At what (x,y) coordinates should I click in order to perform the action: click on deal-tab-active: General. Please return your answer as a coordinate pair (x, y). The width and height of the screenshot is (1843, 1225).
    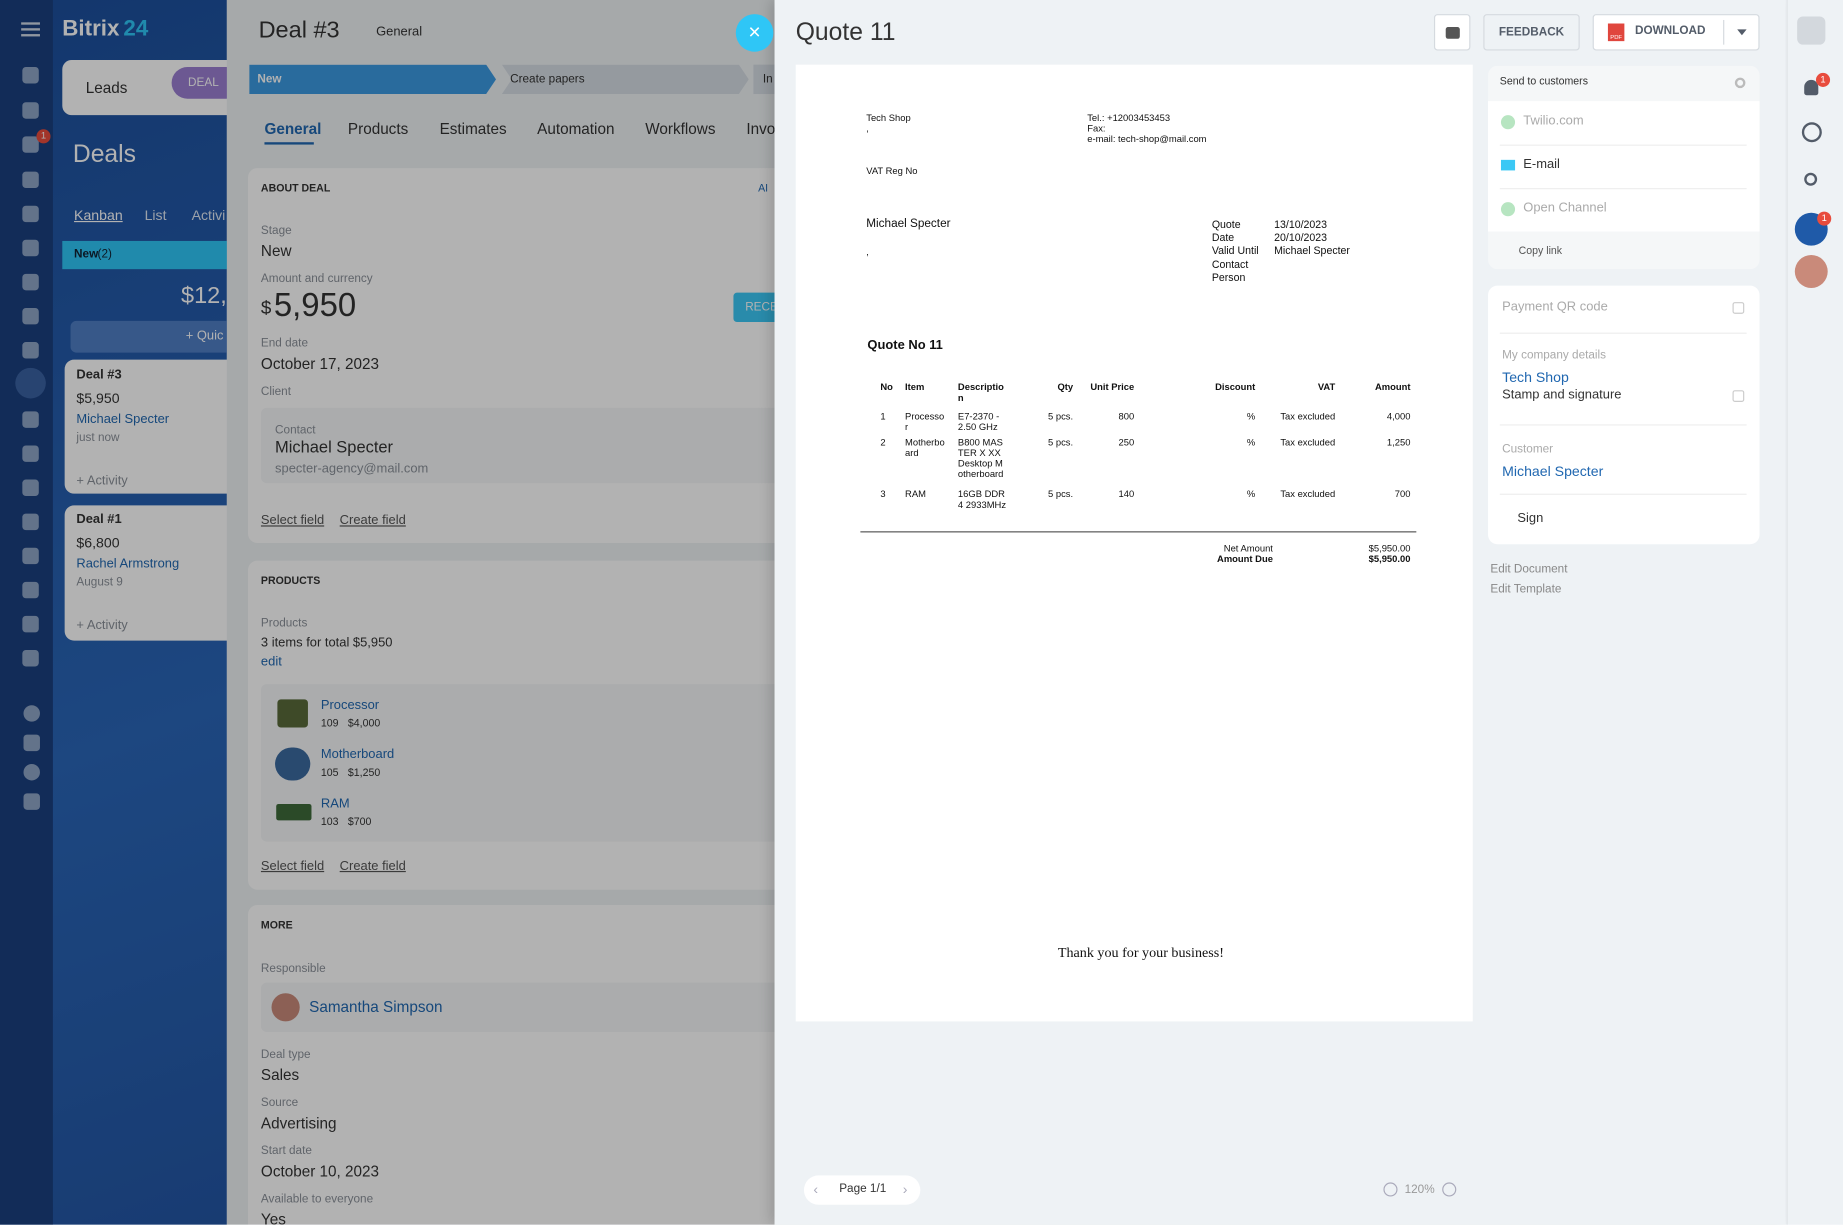
    Looking at the image, I should click on (293, 128).